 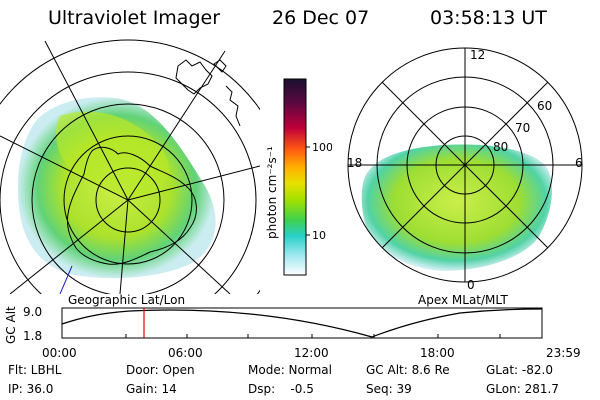 I want to click on info-mode: Mode: Normal, so click(x=290, y=370).